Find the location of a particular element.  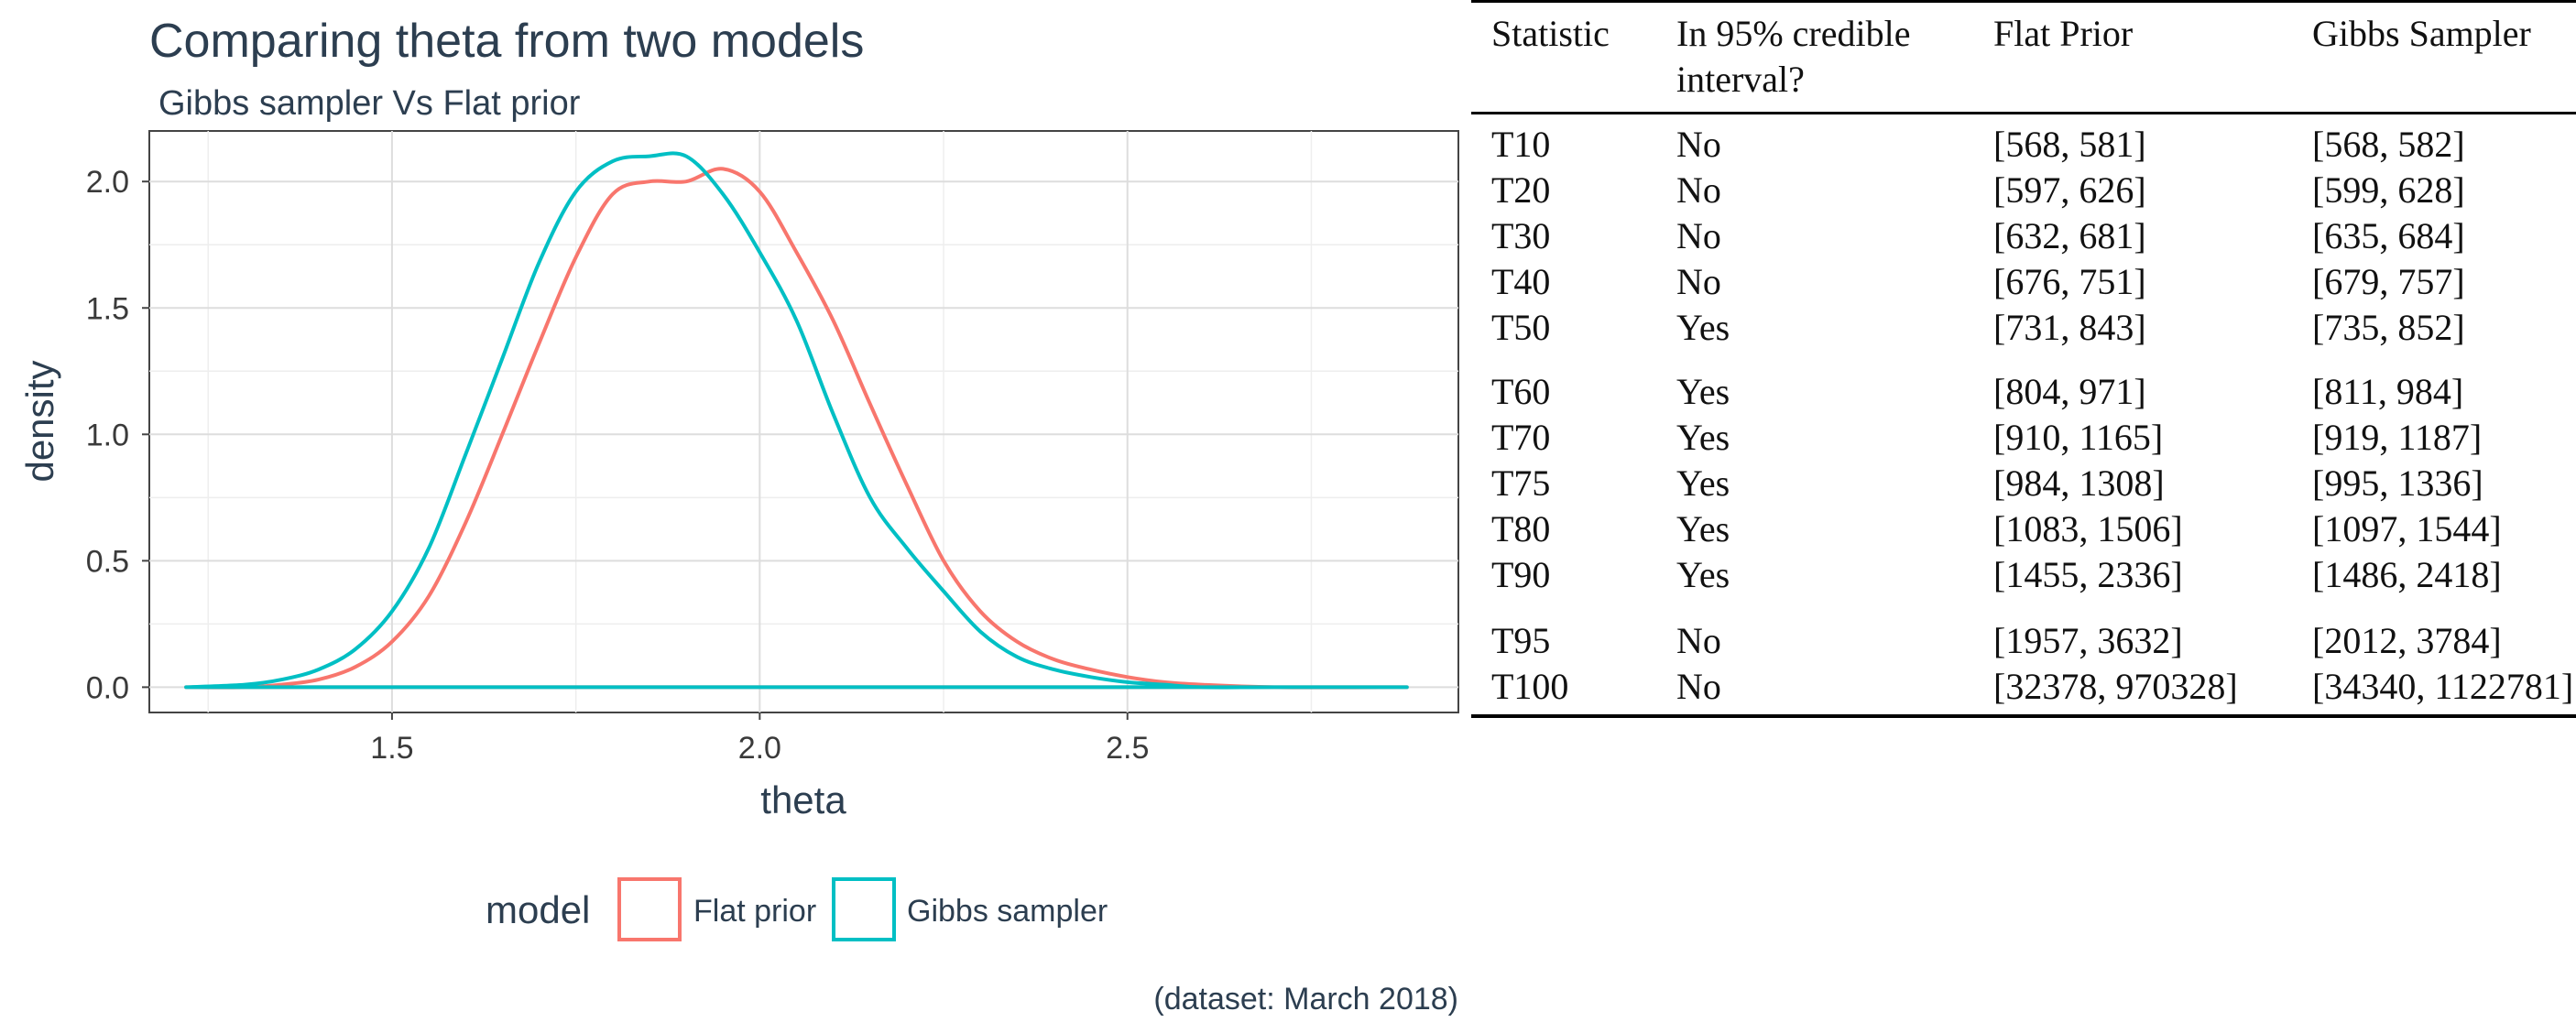

legend-label-flat-prior: Flat prior is located at coordinates (755, 911).